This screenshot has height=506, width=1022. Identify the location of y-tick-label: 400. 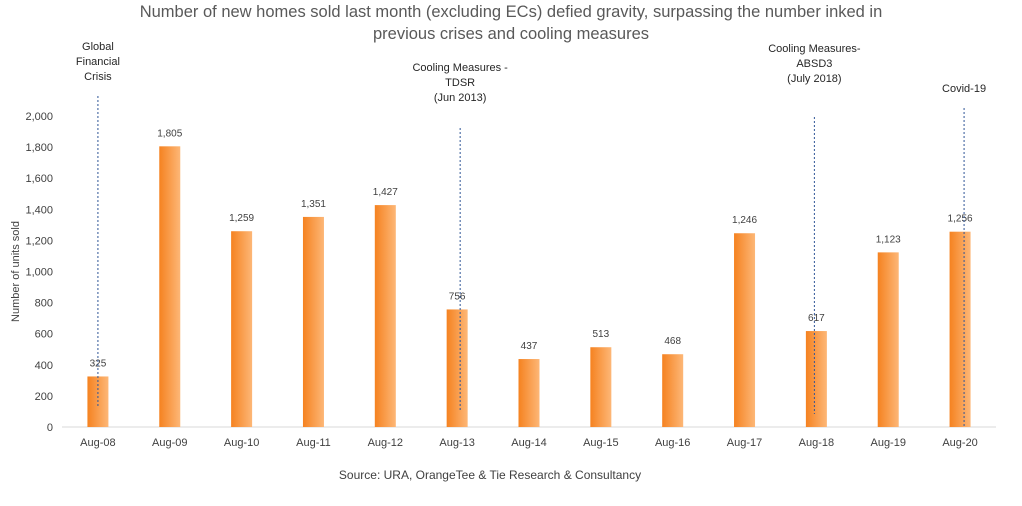
(44, 366).